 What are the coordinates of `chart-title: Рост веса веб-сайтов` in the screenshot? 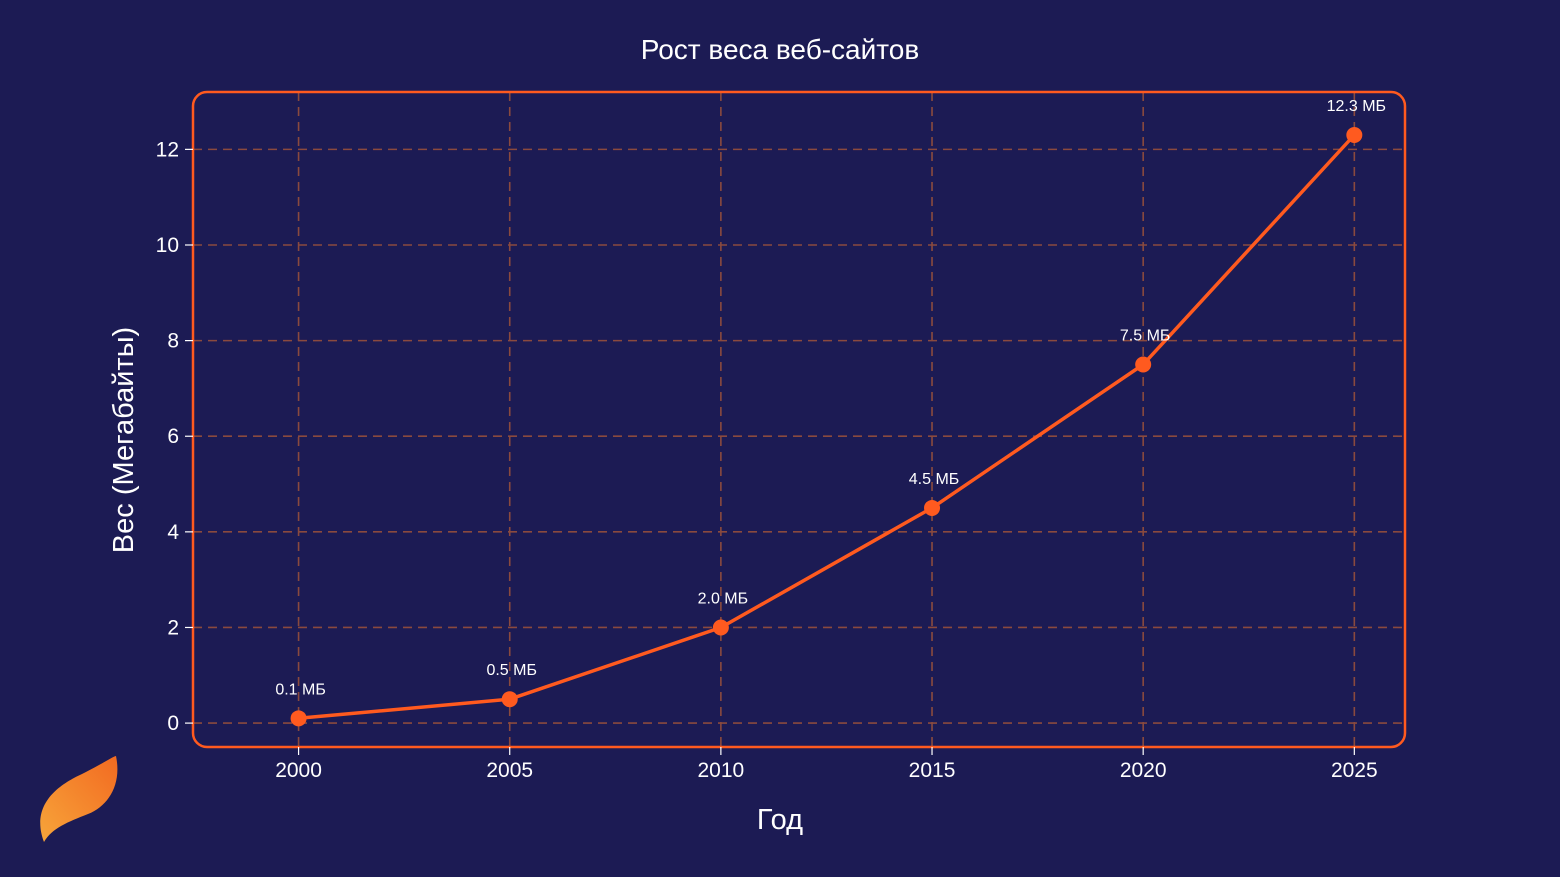 It's located at (780, 49).